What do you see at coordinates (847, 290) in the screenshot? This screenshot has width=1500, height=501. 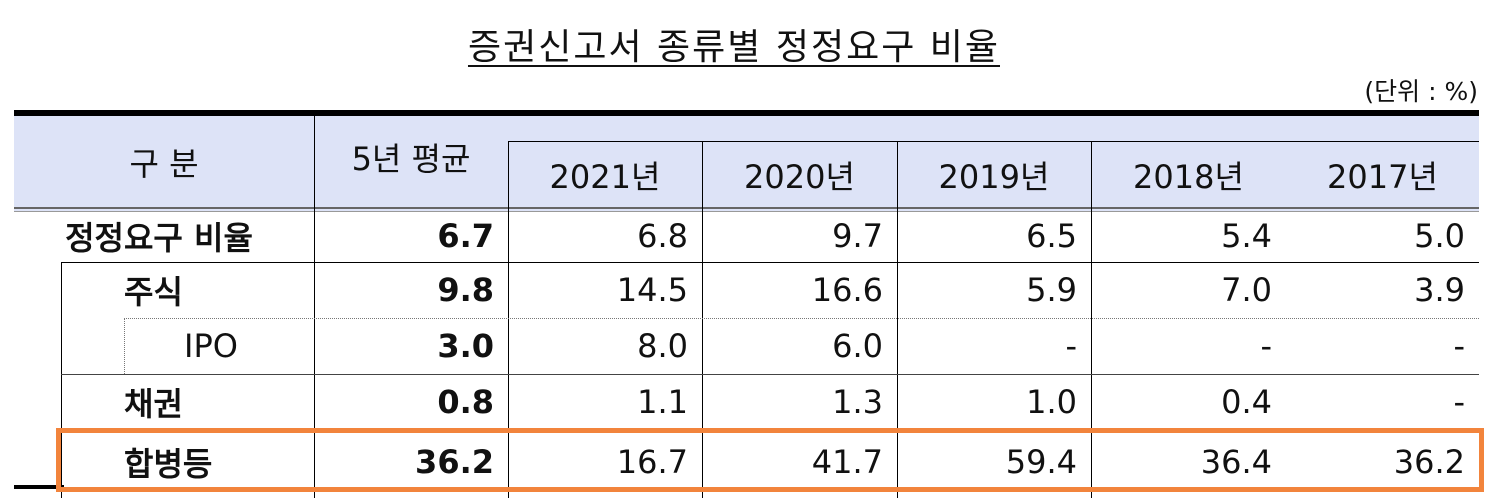 I see `cell-value: 16.6` at bounding box center [847, 290].